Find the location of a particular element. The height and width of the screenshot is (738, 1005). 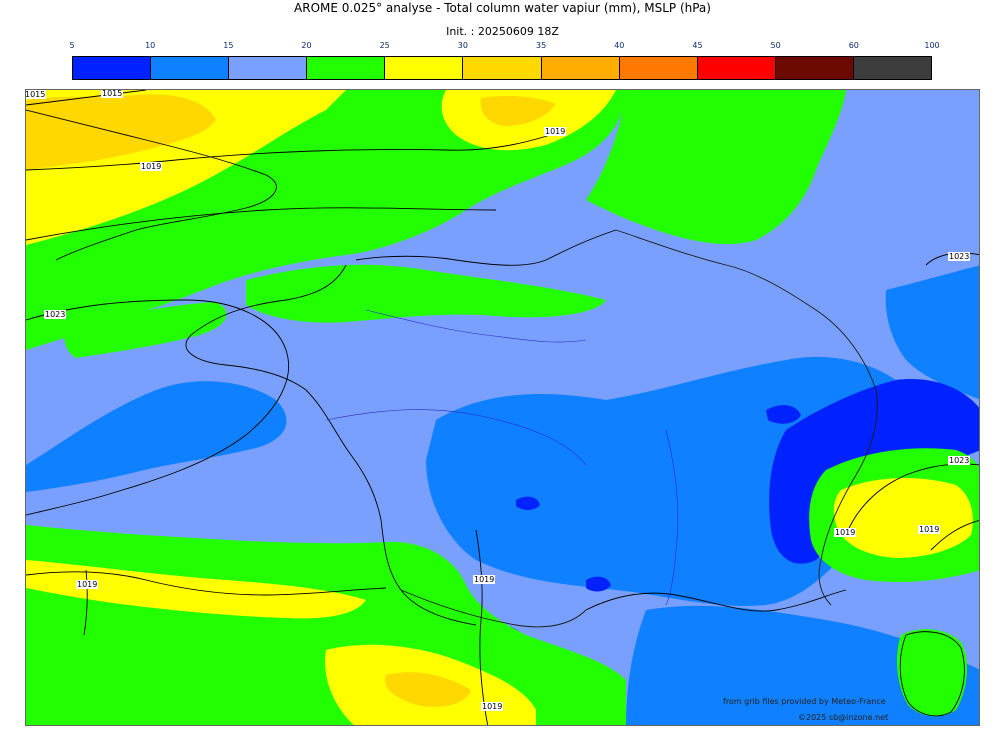

field-yellow-italy is located at coordinates (903, 518).